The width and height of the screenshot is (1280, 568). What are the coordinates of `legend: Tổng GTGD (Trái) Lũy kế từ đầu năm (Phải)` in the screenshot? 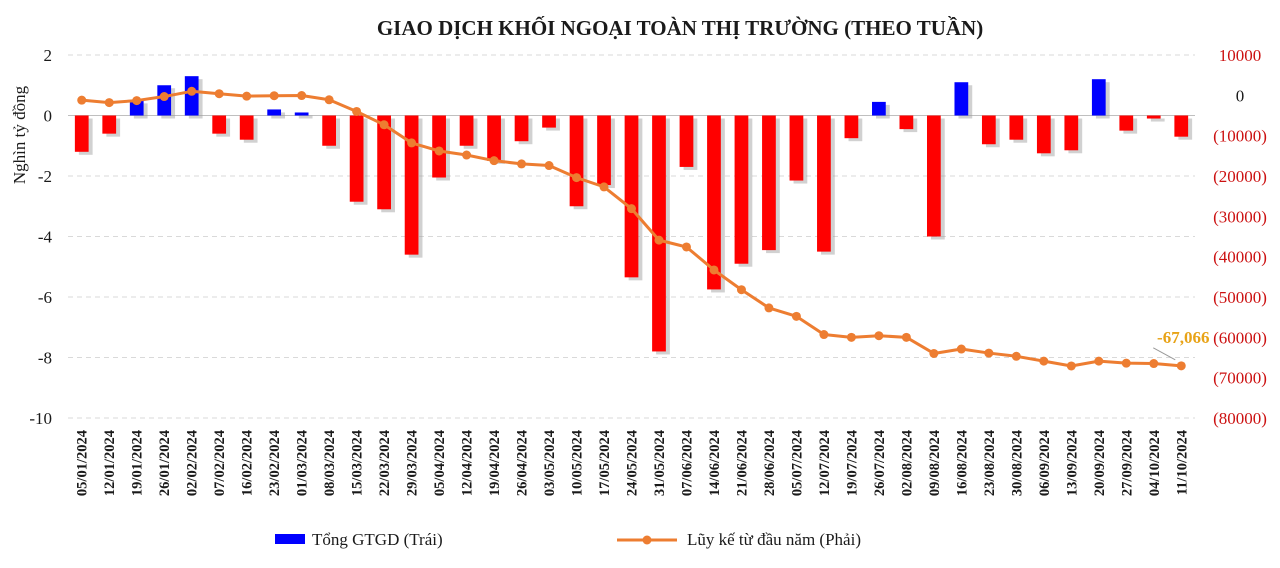 It's located at (568, 539).